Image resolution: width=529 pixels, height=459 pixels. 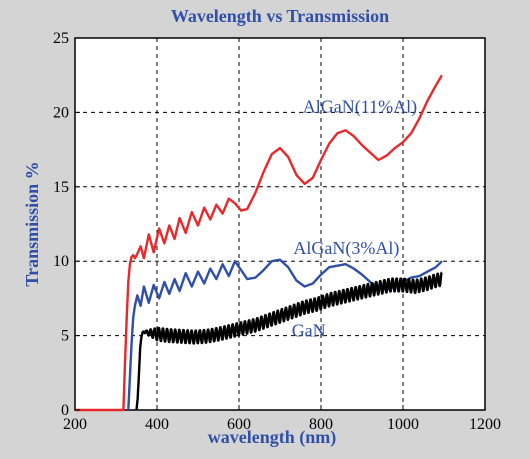 What do you see at coordinates (309, 330) in the screenshot?
I see `series-annotation: GaN` at bounding box center [309, 330].